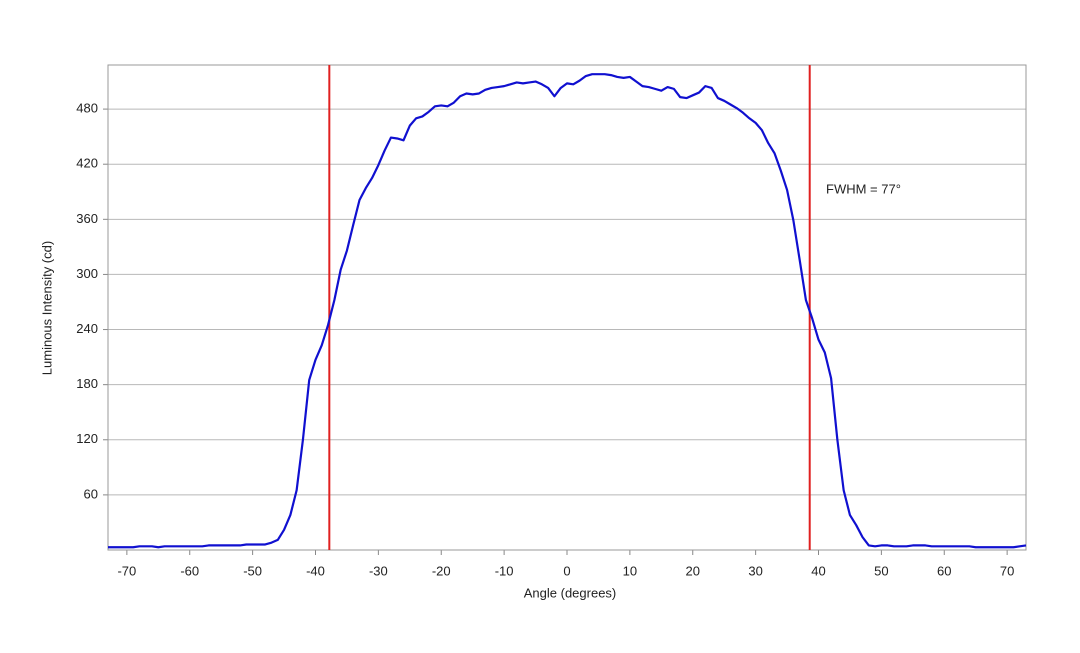 The width and height of the screenshot is (1080, 653). What do you see at coordinates (630, 570) in the screenshot?
I see `x-tick-label: 10` at bounding box center [630, 570].